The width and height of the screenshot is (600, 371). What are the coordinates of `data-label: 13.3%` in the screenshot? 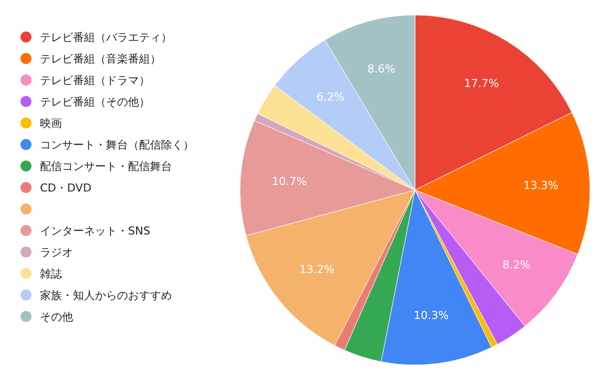 It's located at (540, 185).